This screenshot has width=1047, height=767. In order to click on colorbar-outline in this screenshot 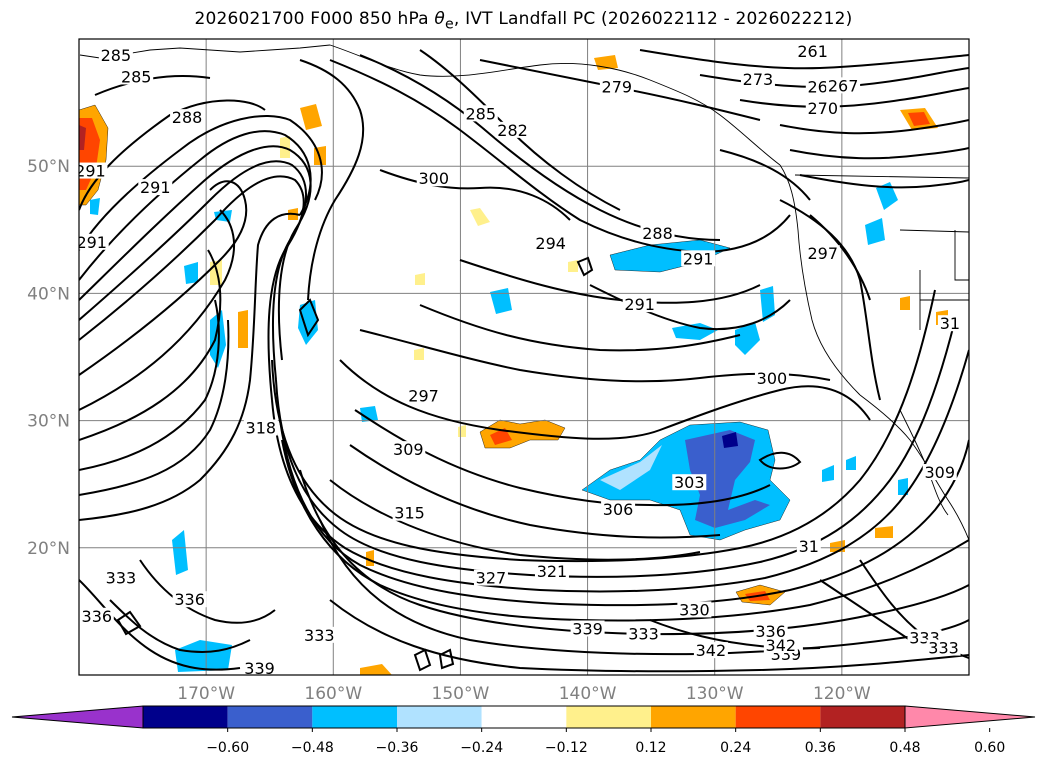, I will do `click(524, 717)`.